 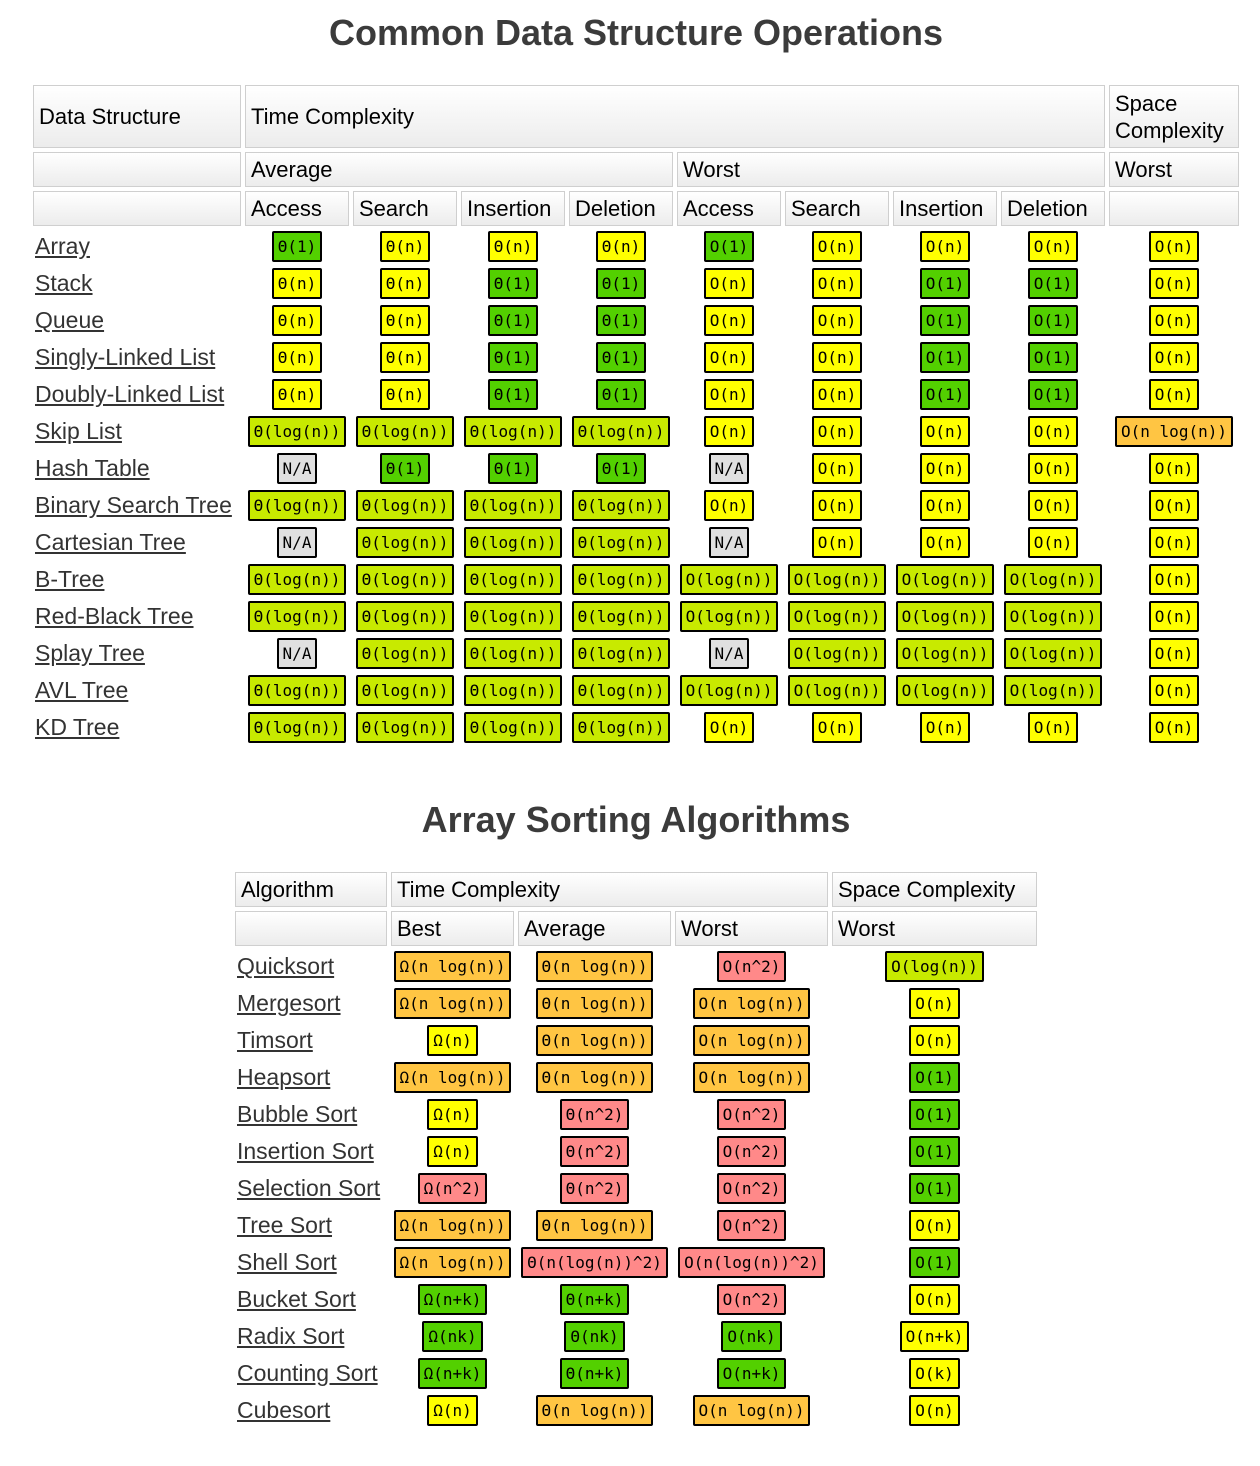 I want to click on row-name-link: Timsort, so click(x=275, y=1040).